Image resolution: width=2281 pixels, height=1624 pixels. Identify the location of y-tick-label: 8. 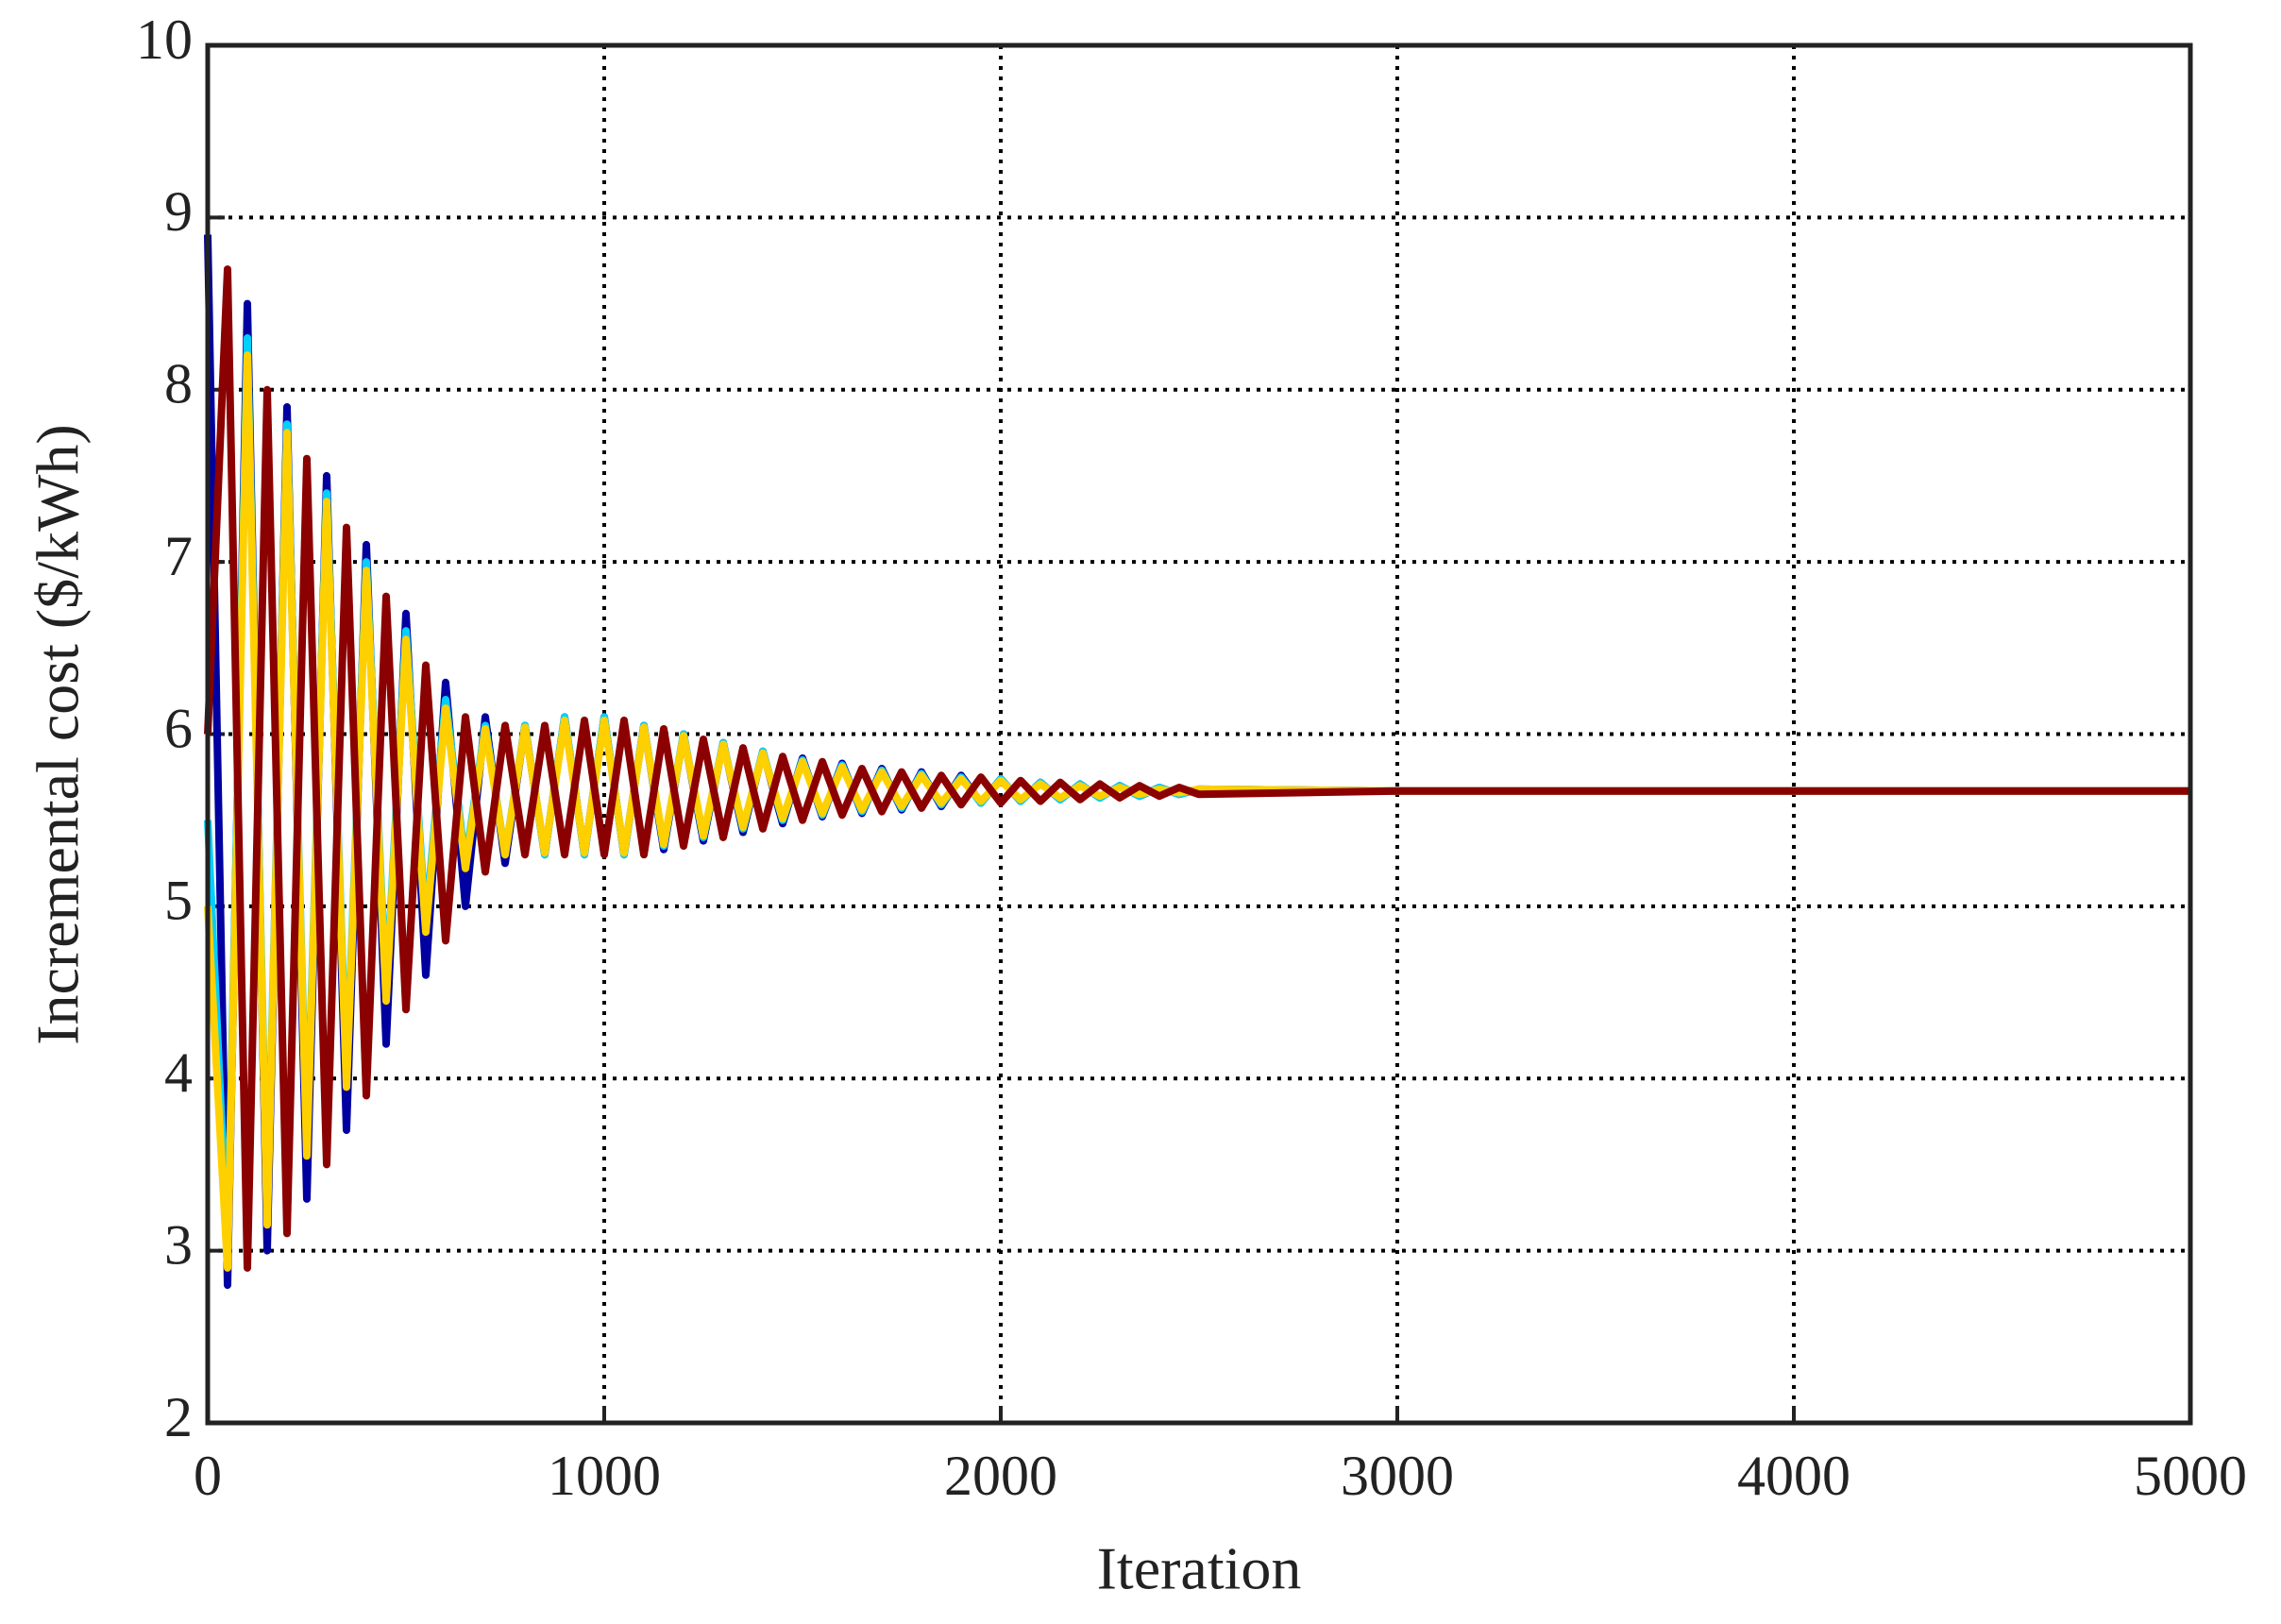
(178, 384).